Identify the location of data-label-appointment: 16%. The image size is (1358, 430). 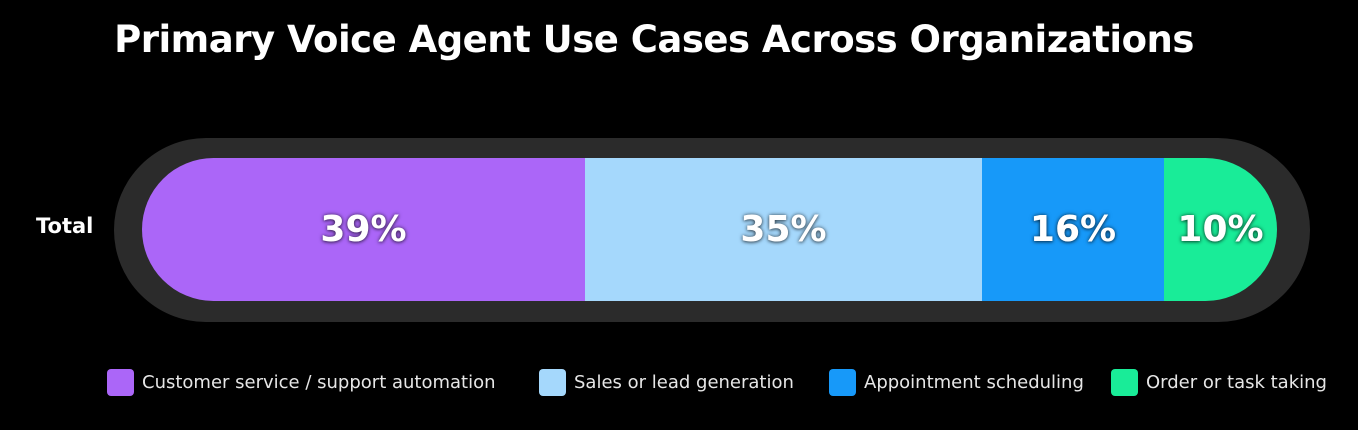
(1073, 229).